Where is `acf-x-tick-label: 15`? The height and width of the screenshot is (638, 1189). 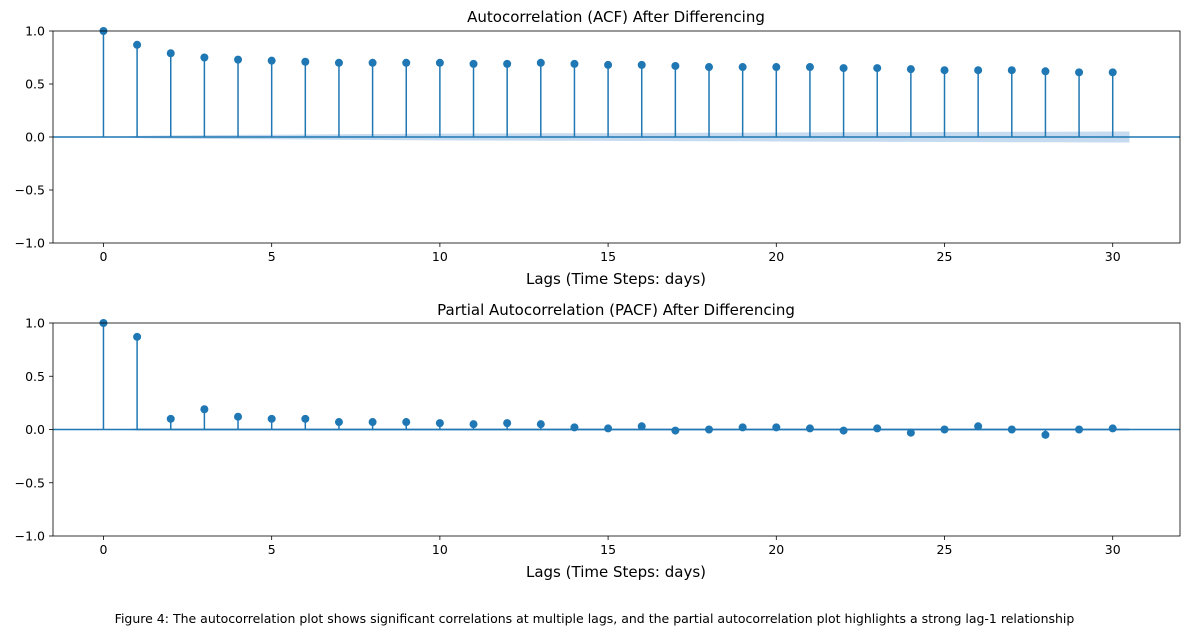 acf-x-tick-label: 15 is located at coordinates (608, 256).